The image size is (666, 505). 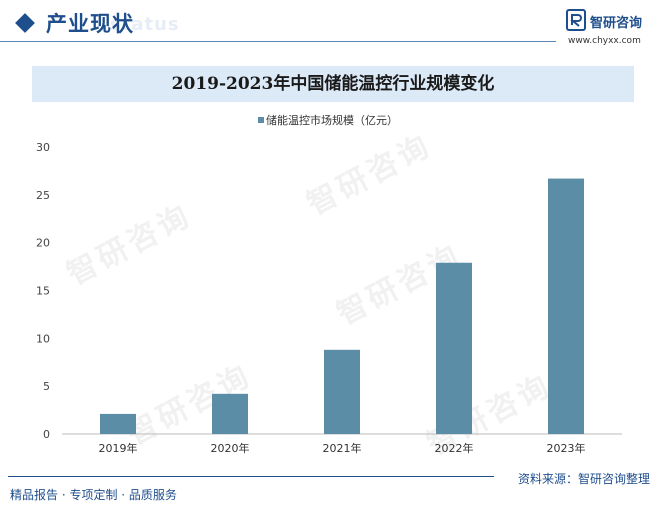 What do you see at coordinates (604, 41) in the screenshot?
I see `brand-url: www.chyxx.com` at bounding box center [604, 41].